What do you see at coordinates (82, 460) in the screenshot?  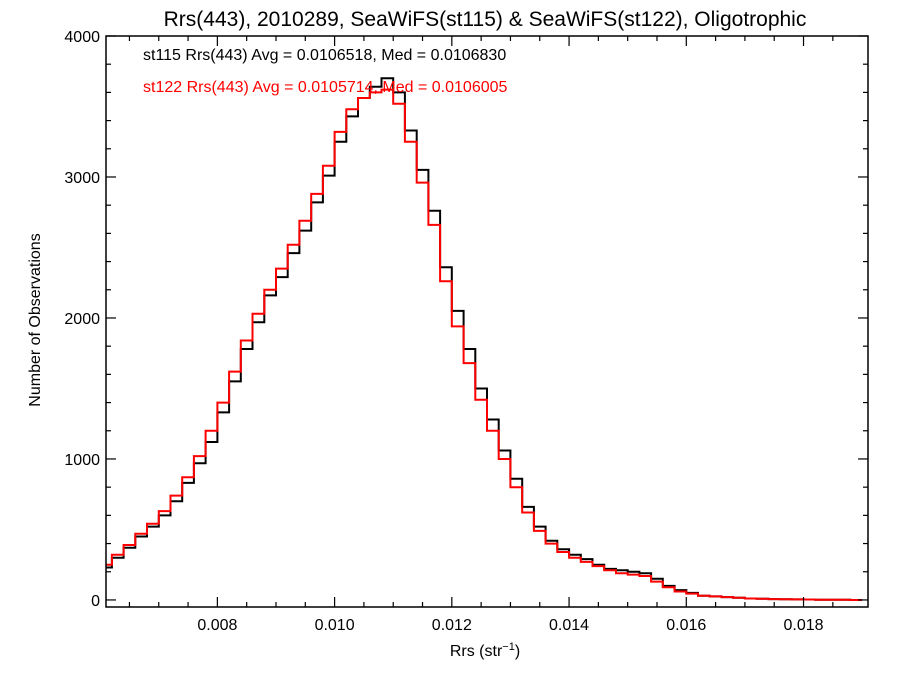 I see `y-tick-label: 1000` at bounding box center [82, 460].